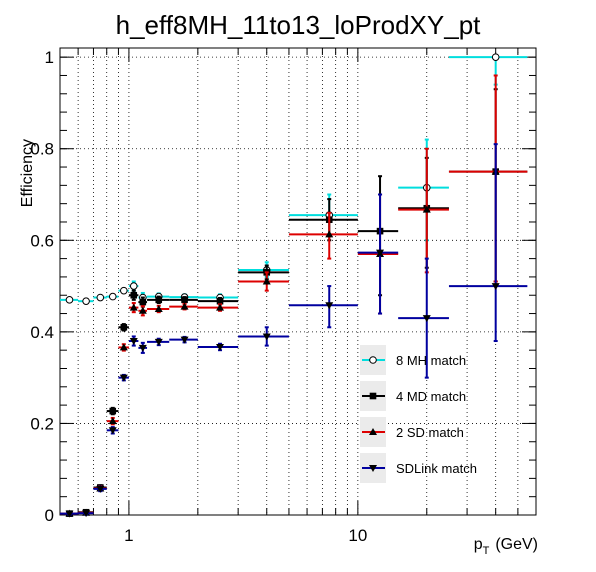  I want to click on x-tick-labels: 1 10, so click(245, 535).